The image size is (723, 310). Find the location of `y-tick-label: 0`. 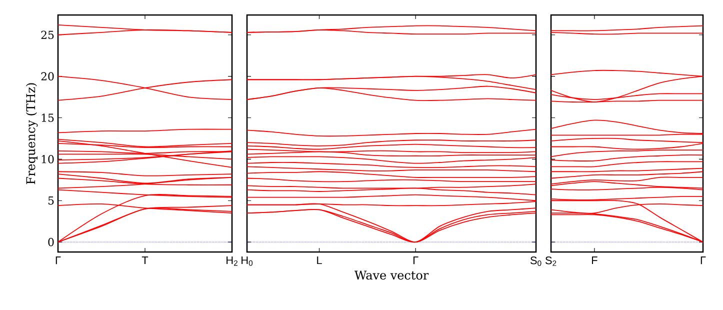

y-tick-label: 0 is located at coordinates (51, 242).